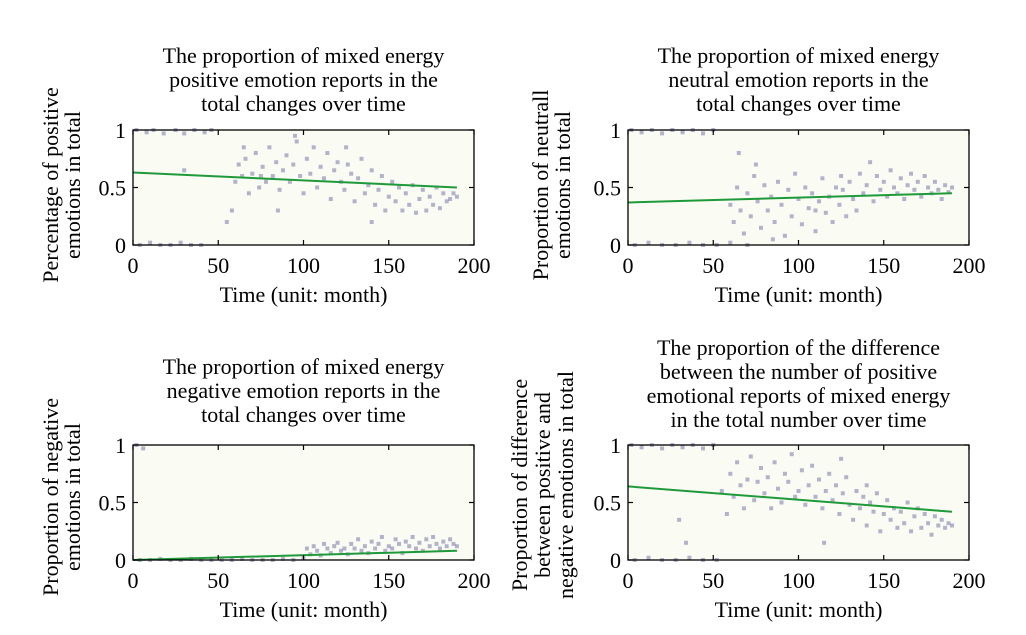 The image size is (1026, 635). Describe the element at coordinates (113, 188) in the screenshot. I see `y-tick-label: 0.5` at that location.